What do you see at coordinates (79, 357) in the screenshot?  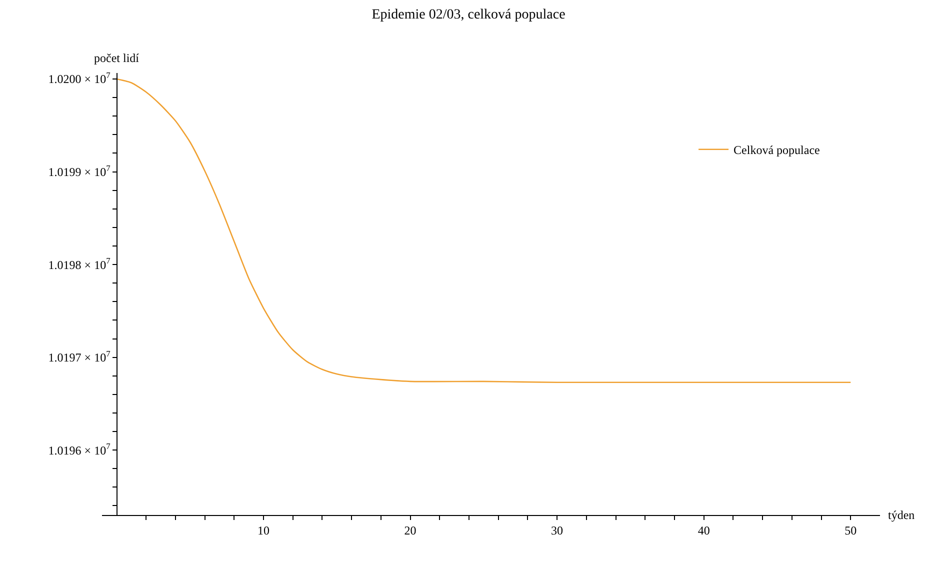 I see `y-tick-label: 1.0197 × 10$^{7}$` at bounding box center [79, 357].